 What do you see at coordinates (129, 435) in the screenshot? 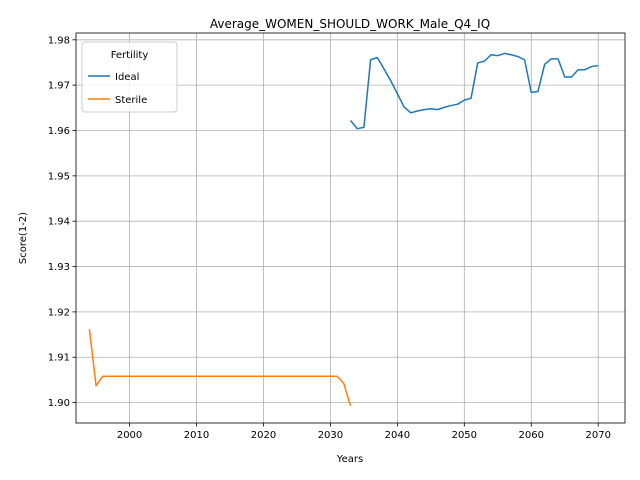
I see `x-tick-label: 2000` at bounding box center [129, 435].